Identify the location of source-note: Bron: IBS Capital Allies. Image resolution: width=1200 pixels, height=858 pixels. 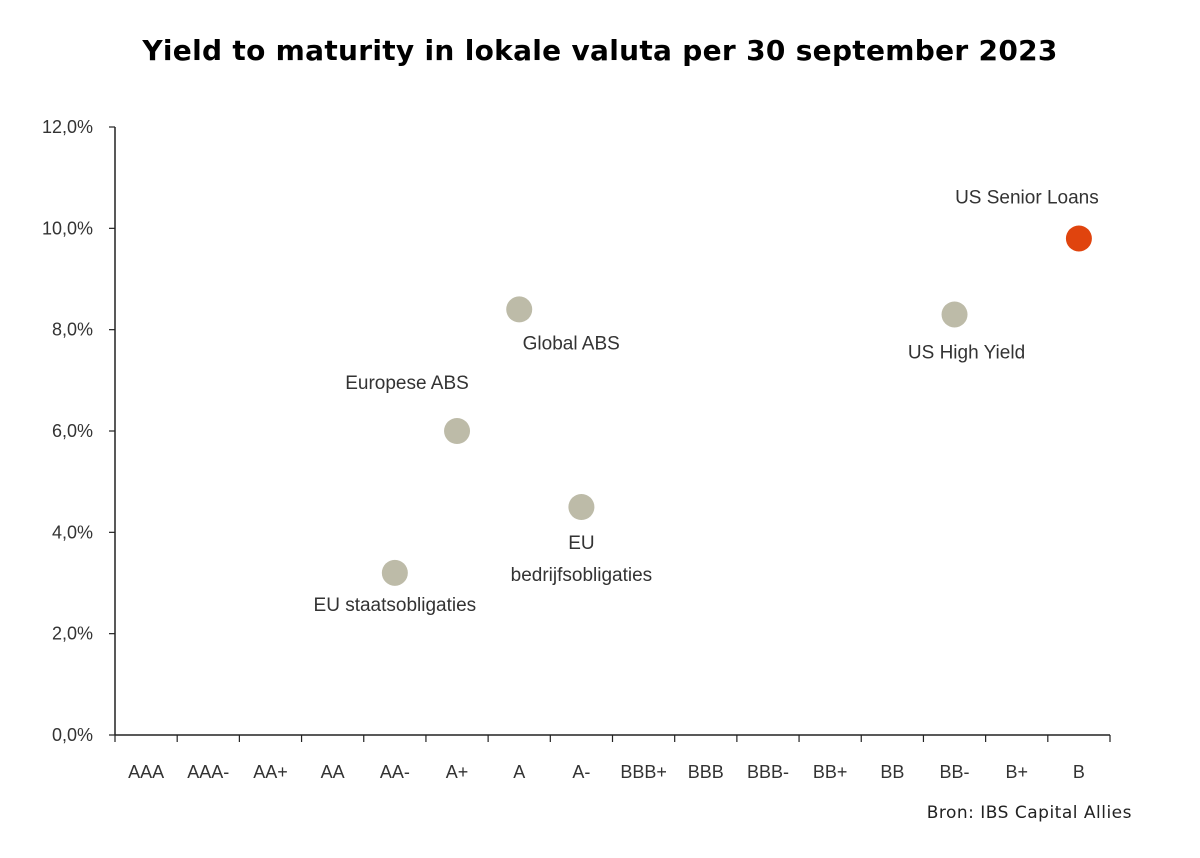
(1029, 813).